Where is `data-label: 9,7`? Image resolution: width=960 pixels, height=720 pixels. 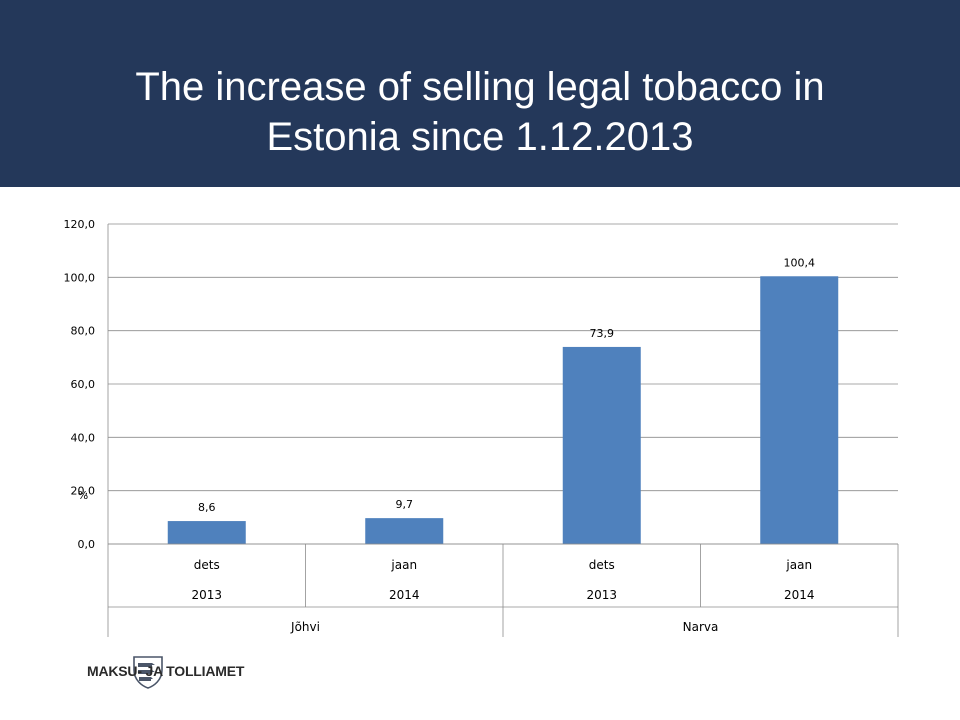 data-label: 9,7 is located at coordinates (405, 504).